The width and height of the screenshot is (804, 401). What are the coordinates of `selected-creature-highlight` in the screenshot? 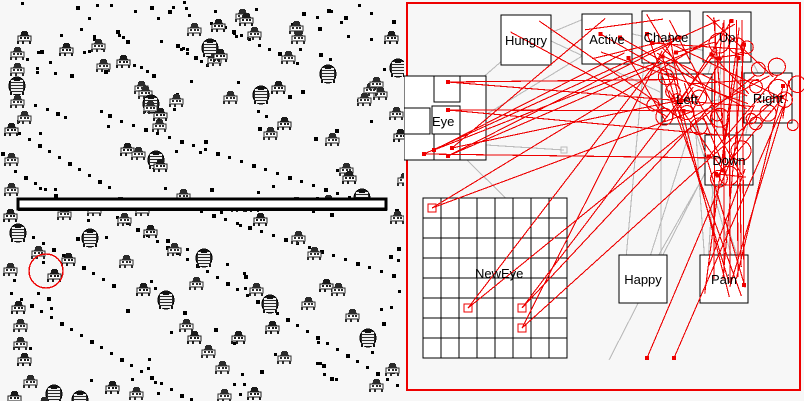 It's located at (46, 271).